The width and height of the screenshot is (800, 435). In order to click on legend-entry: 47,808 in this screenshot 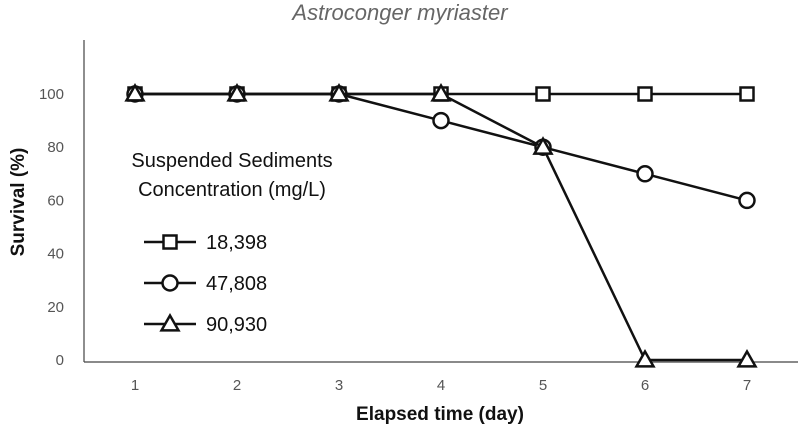, I will do `click(205, 284)`.